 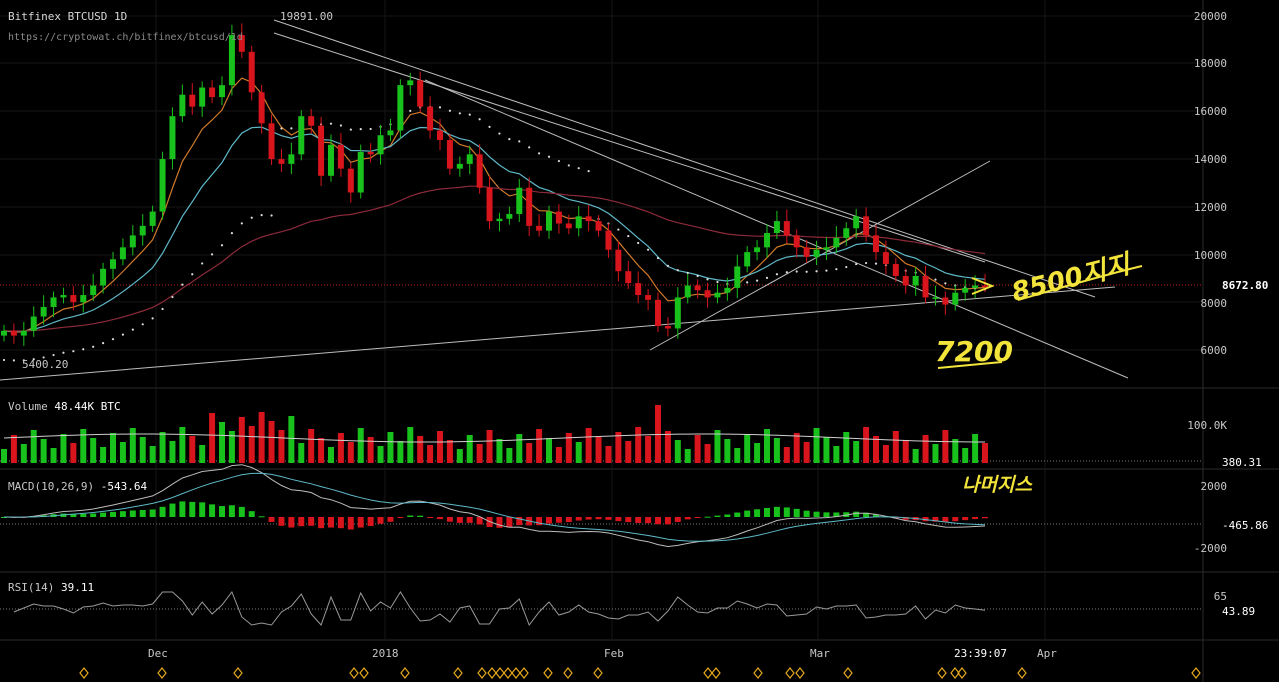 I want to click on macd-signal-line, so click(x=494, y=507).